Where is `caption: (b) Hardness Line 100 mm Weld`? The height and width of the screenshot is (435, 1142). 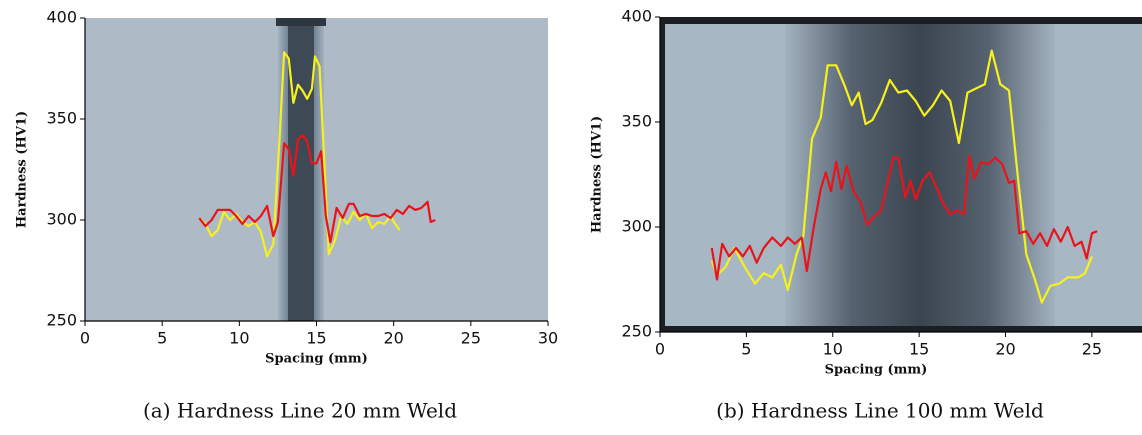
caption: (b) Hardness Line 100 mm Weld is located at coordinates (880, 411).